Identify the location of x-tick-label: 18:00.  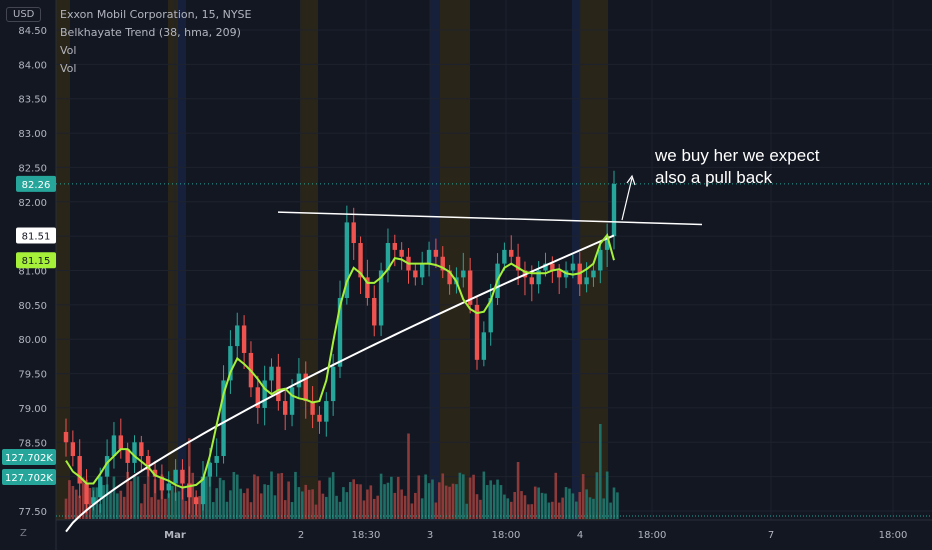
(506, 535).